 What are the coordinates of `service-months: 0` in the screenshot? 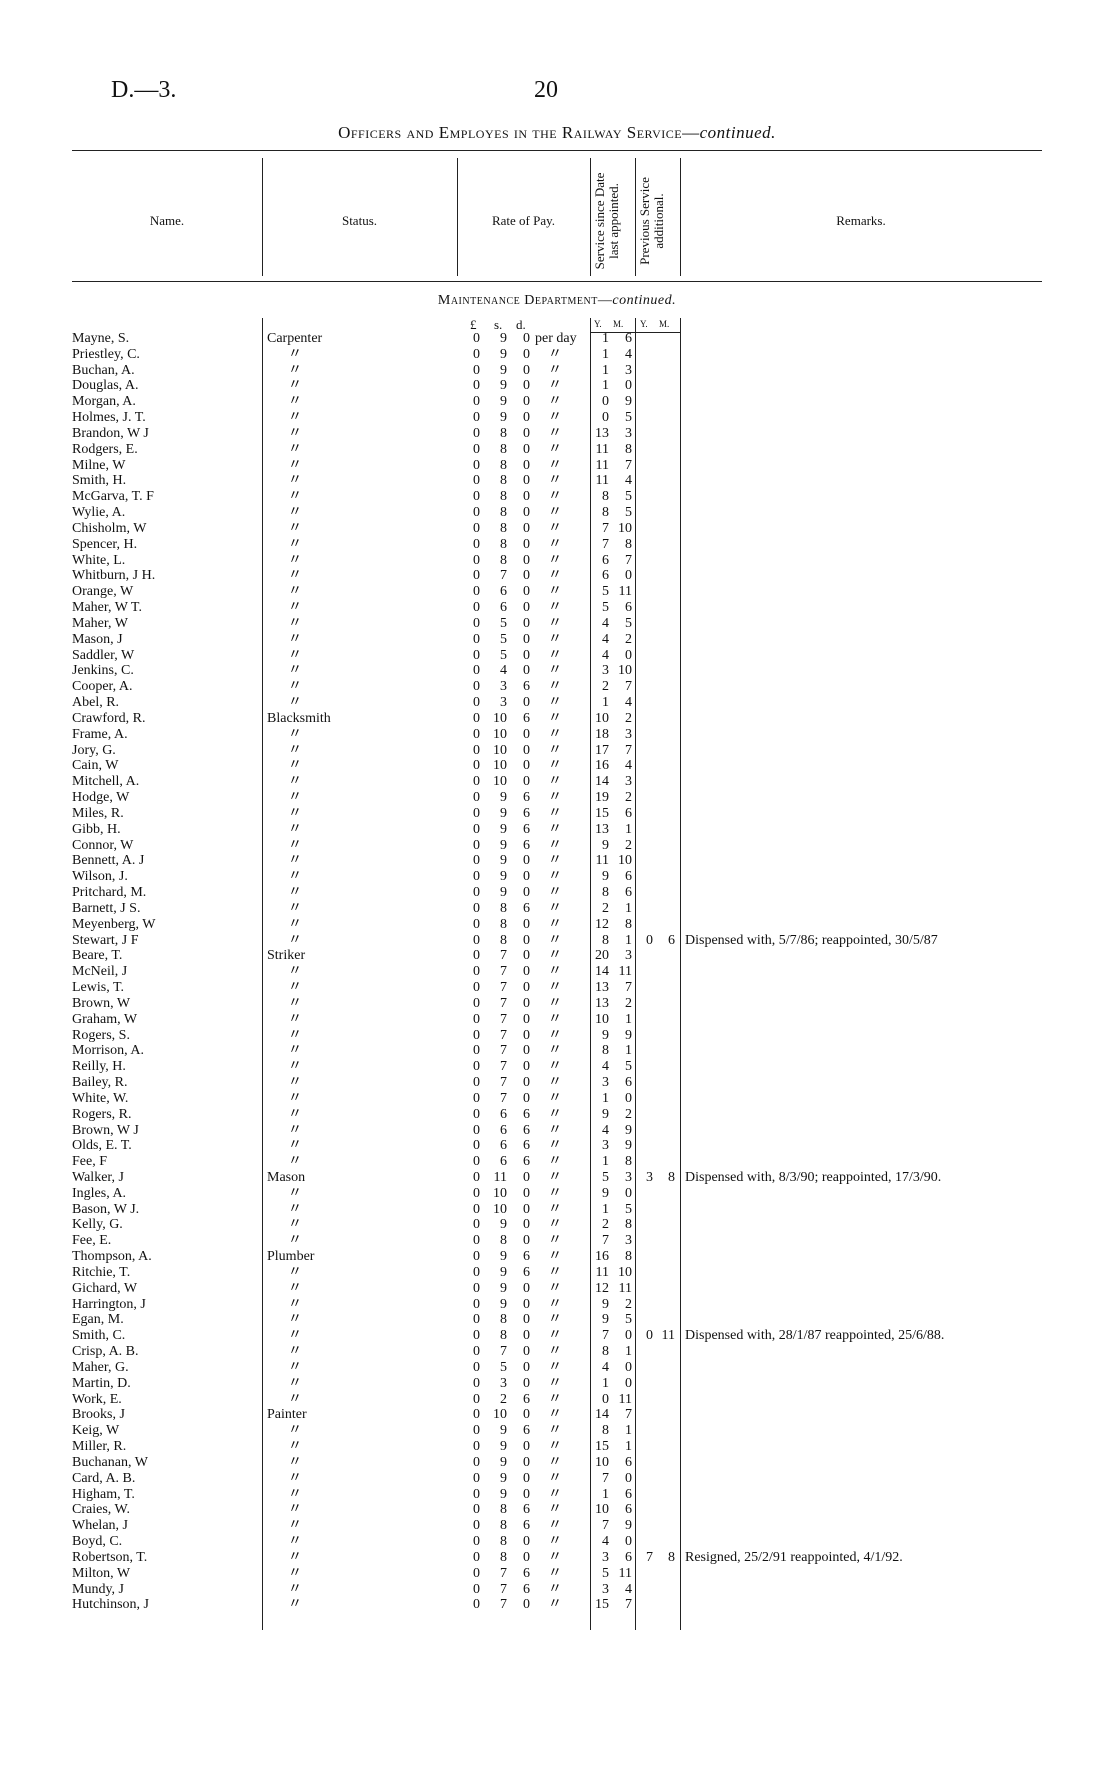 It's located at (628, 1367).